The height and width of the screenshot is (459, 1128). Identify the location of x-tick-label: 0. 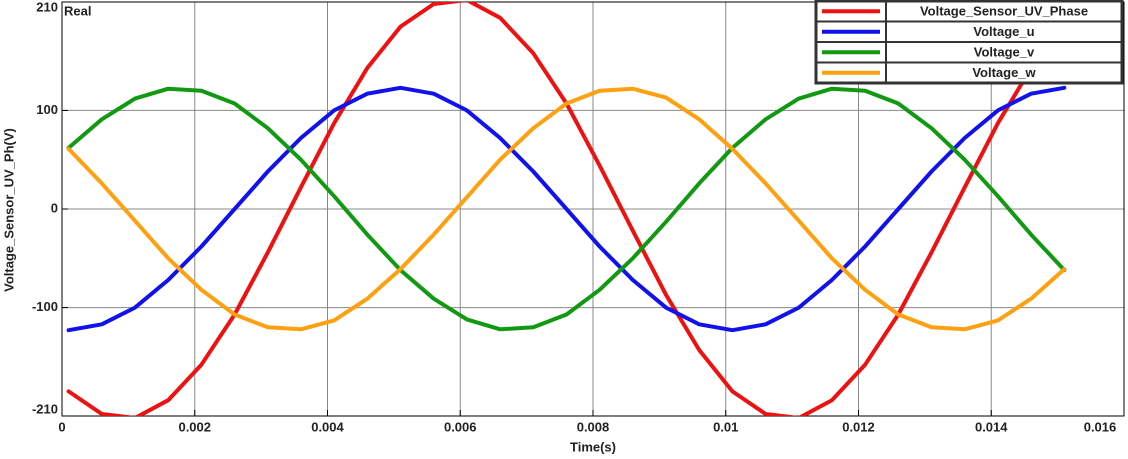
(61, 426).